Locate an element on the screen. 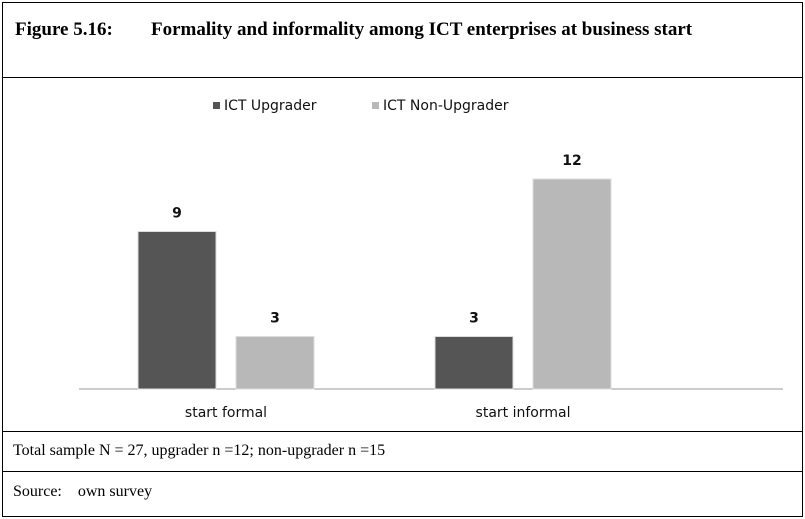 This screenshot has height=519, width=805. source-label: Source: is located at coordinates (37, 491).